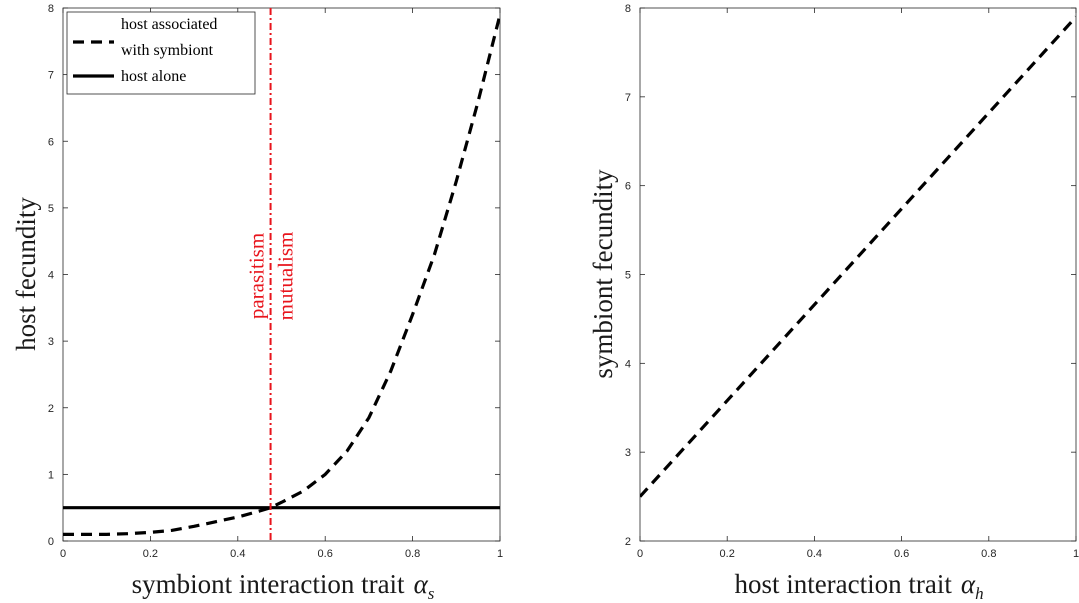  What do you see at coordinates (169, 24) in the screenshot?
I see `legend-label-line1: host associated` at bounding box center [169, 24].